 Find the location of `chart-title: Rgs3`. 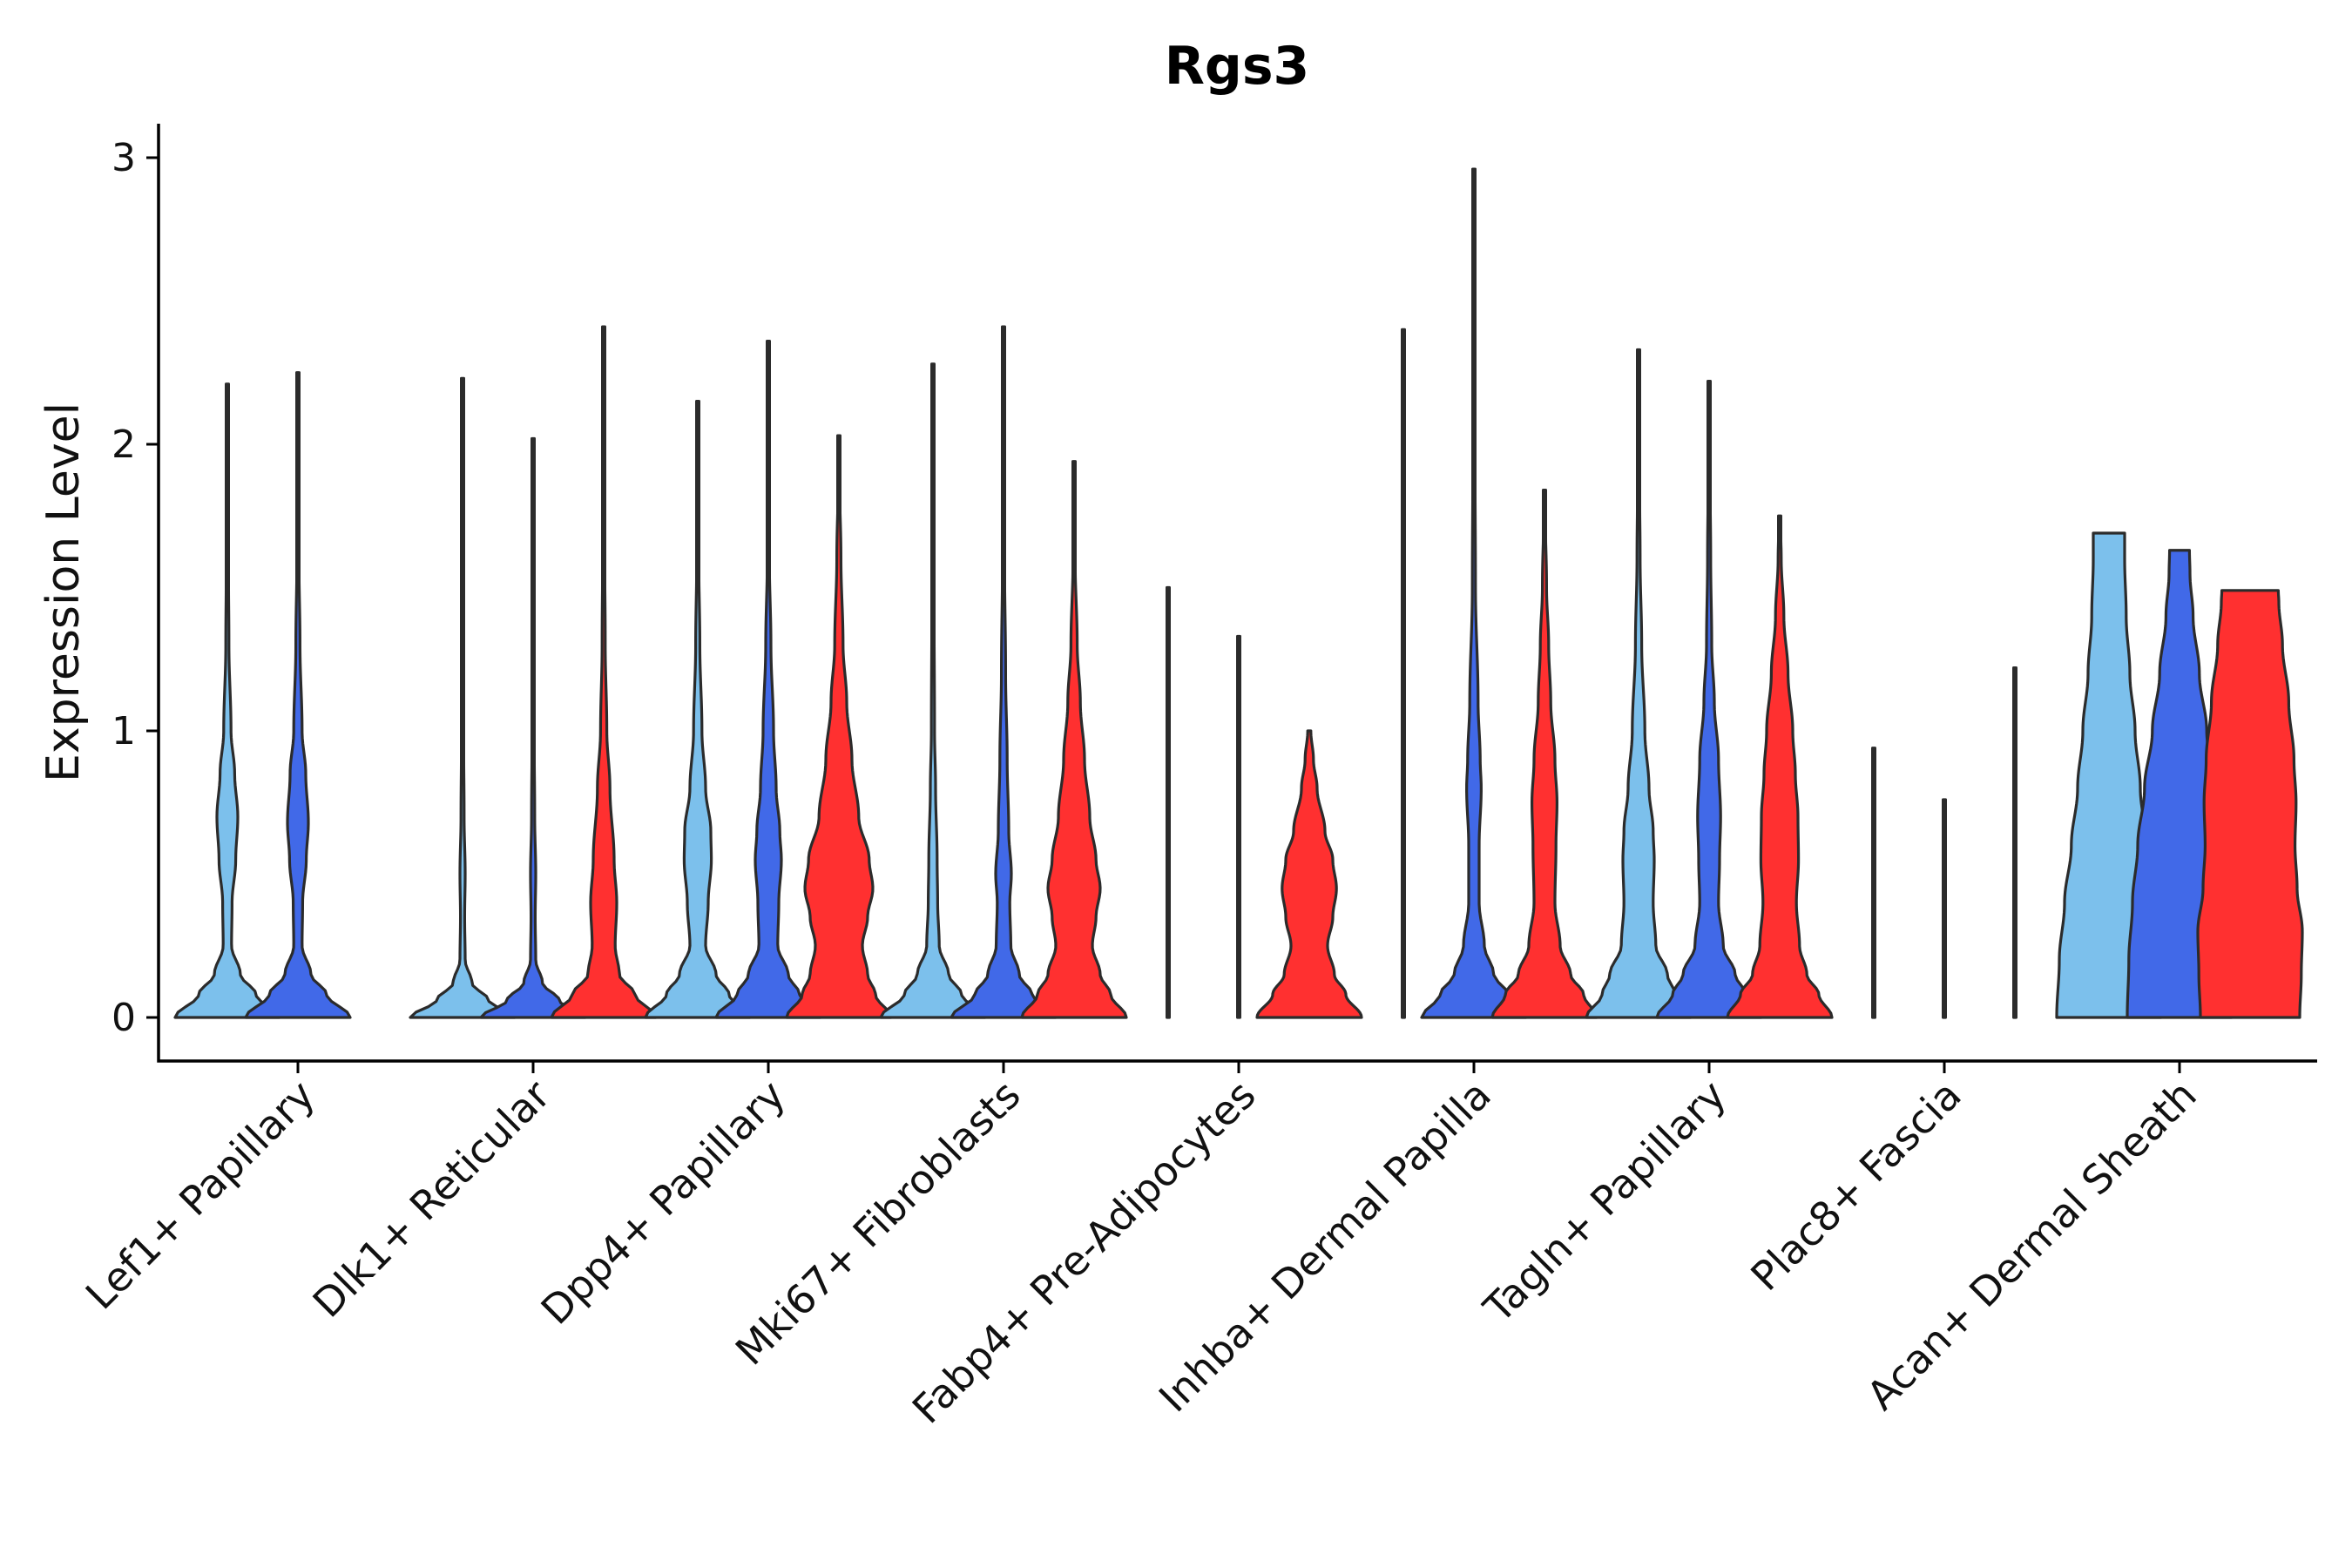

chart-title: Rgs3 is located at coordinates (1237, 66).